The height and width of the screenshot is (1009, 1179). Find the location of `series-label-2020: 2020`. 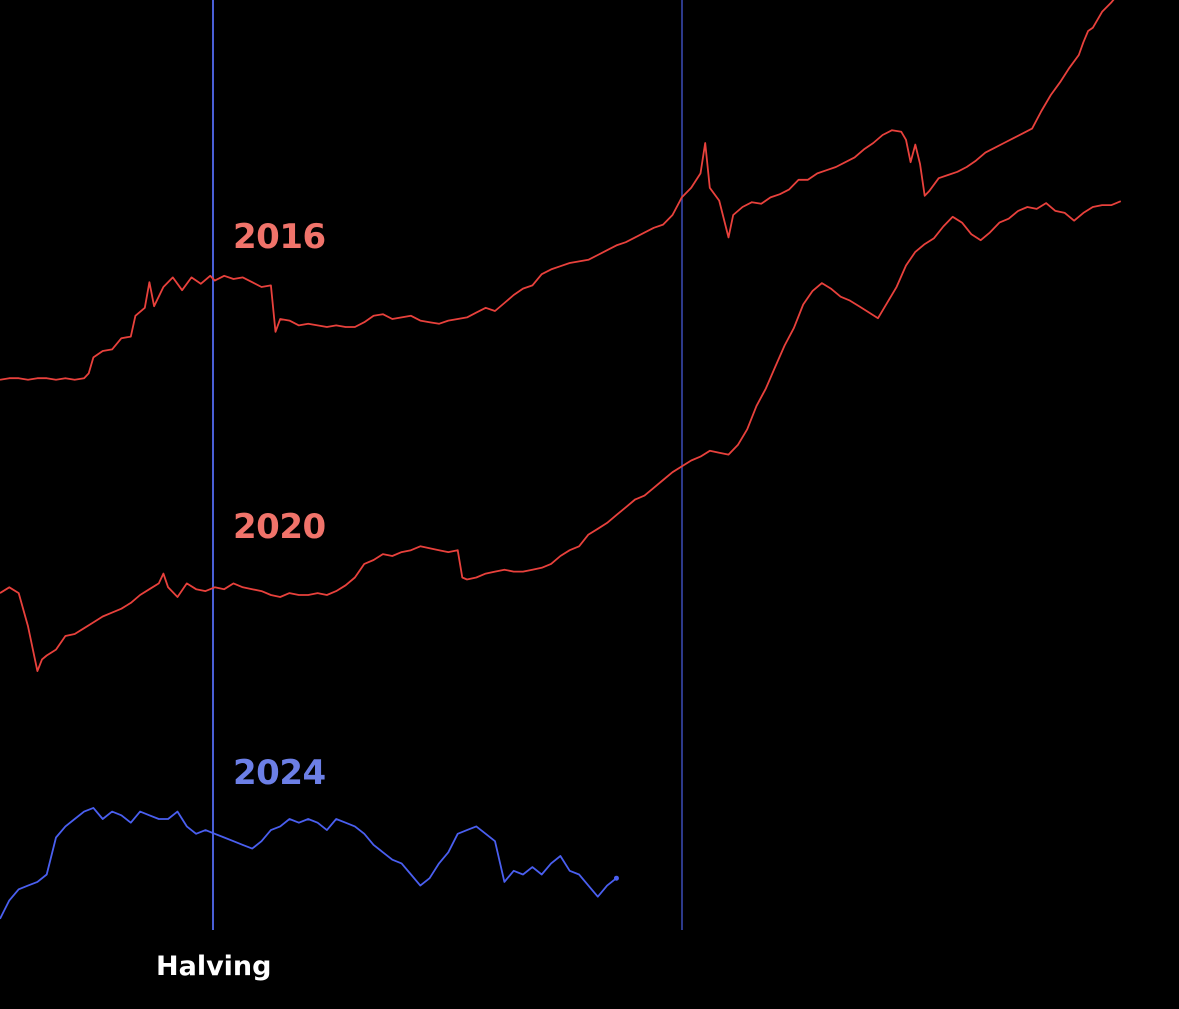

series-label-2020: 2020 is located at coordinates (279, 527).